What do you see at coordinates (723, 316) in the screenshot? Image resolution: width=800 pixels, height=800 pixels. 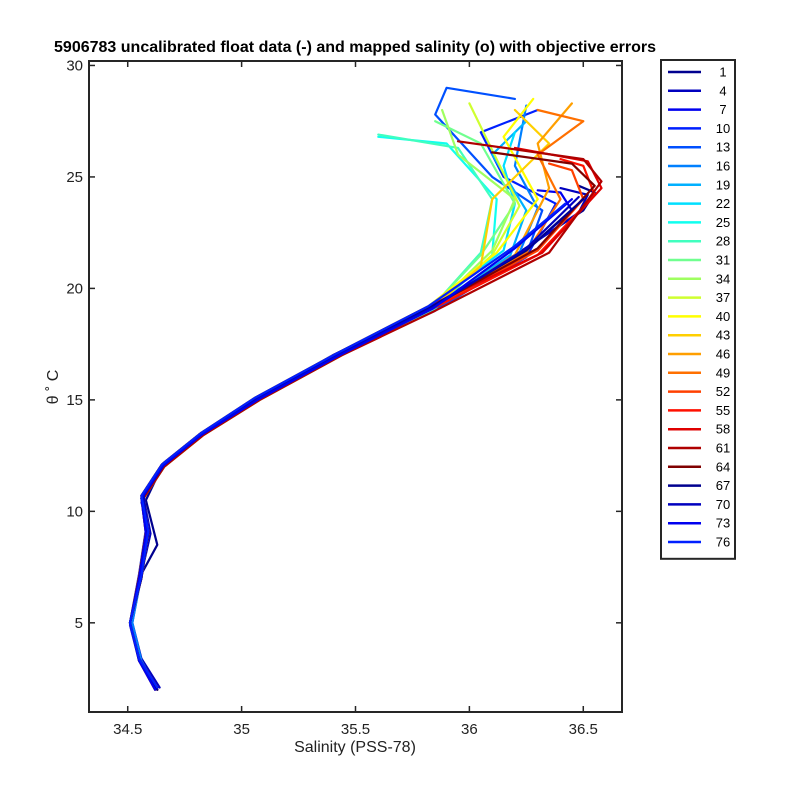 I see `legend-label-40: 40` at bounding box center [723, 316].